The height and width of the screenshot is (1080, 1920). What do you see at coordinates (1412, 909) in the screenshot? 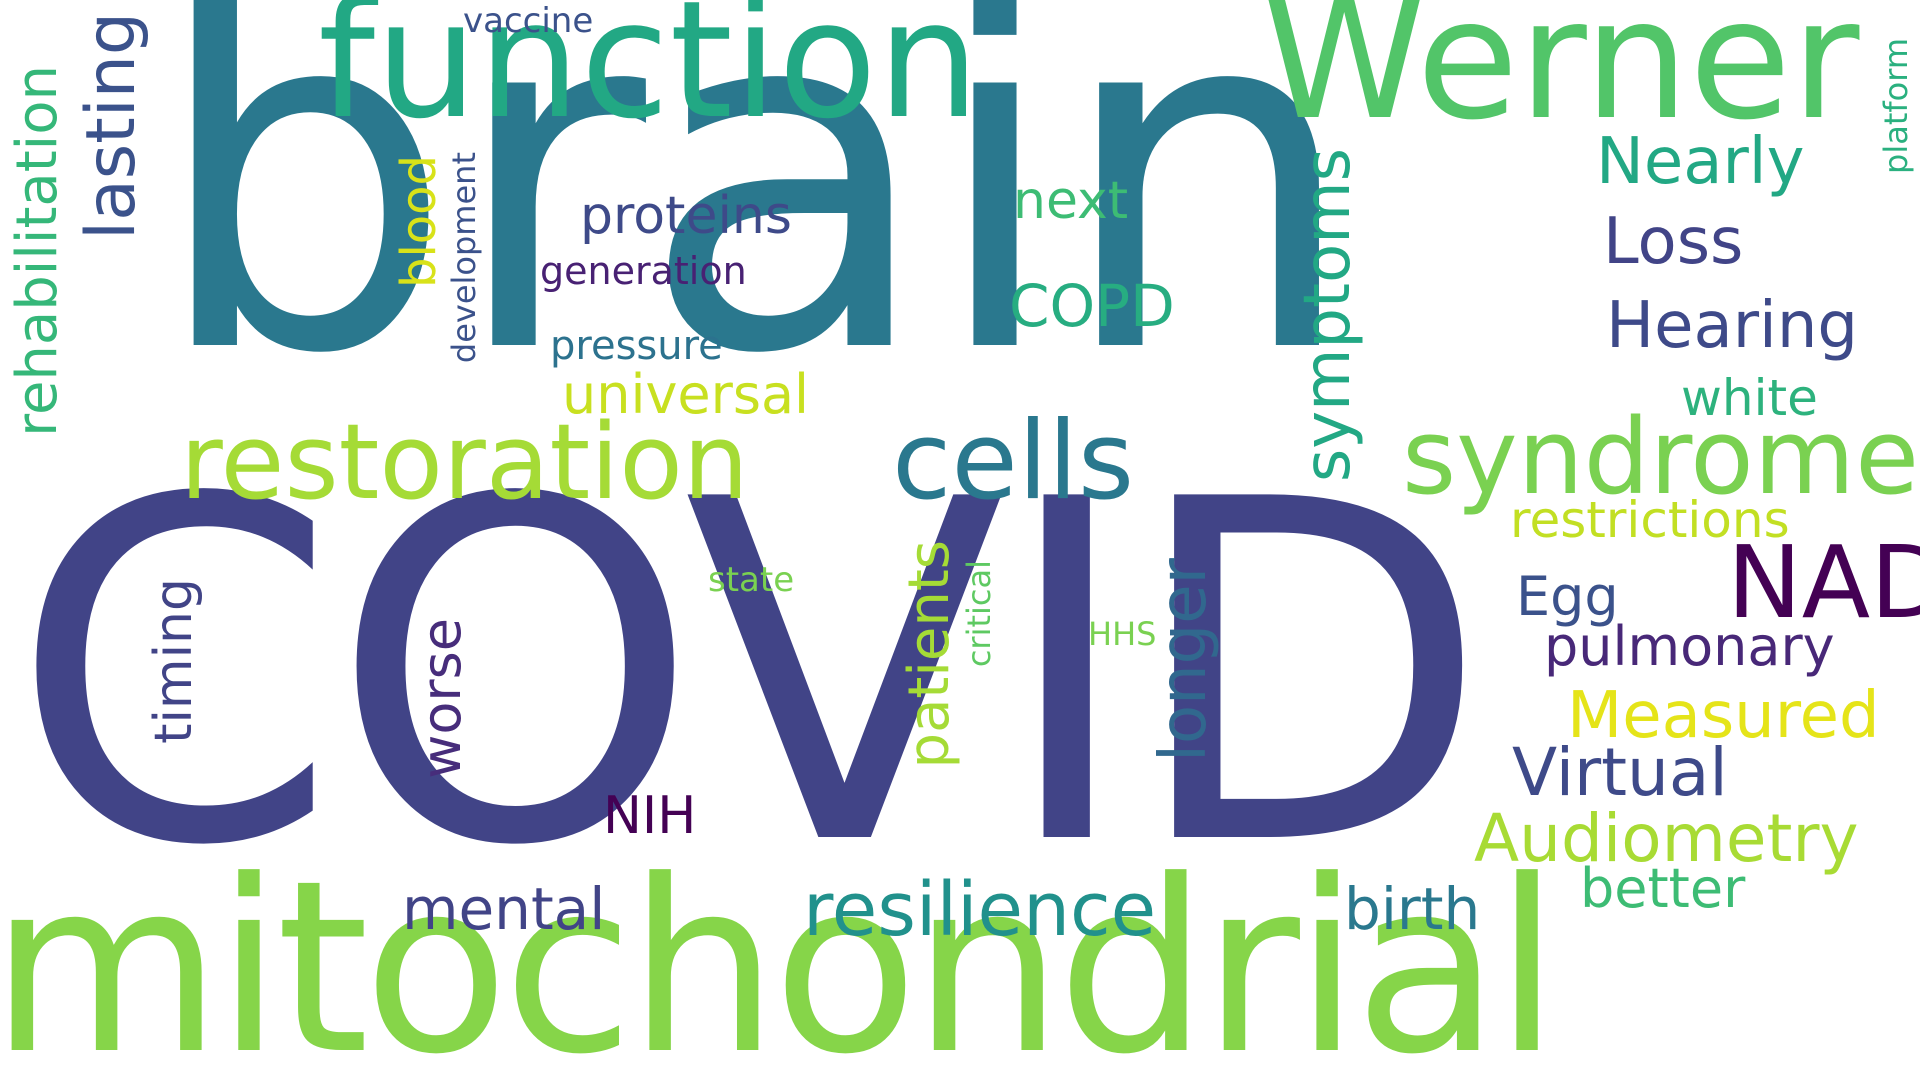
I see `word-birth: birth` at bounding box center [1412, 909].